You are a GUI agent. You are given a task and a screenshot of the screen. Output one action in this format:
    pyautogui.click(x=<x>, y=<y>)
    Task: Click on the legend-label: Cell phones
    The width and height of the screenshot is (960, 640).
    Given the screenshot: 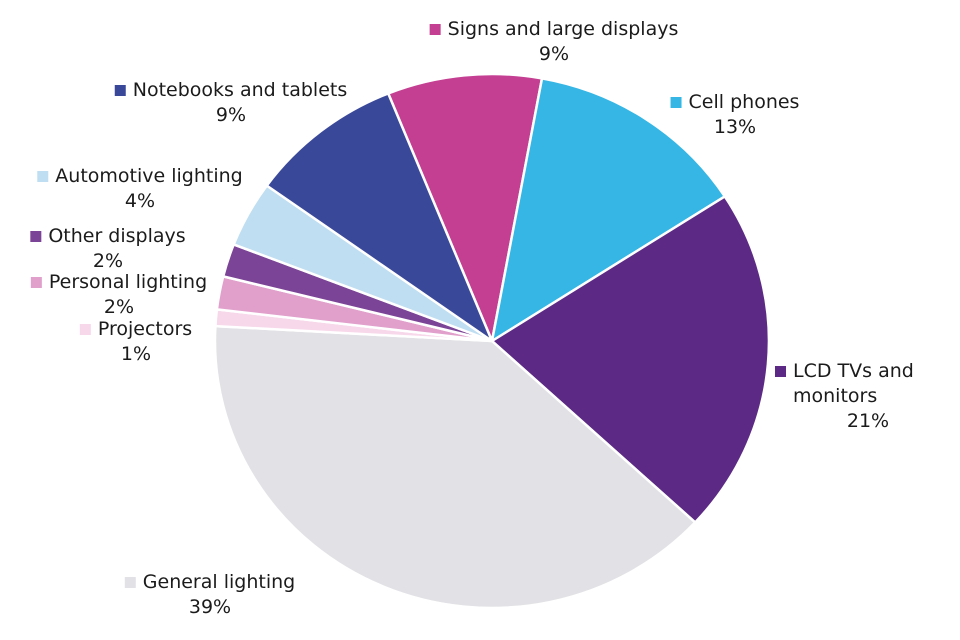 What is the action you would take?
    pyautogui.click(x=744, y=102)
    